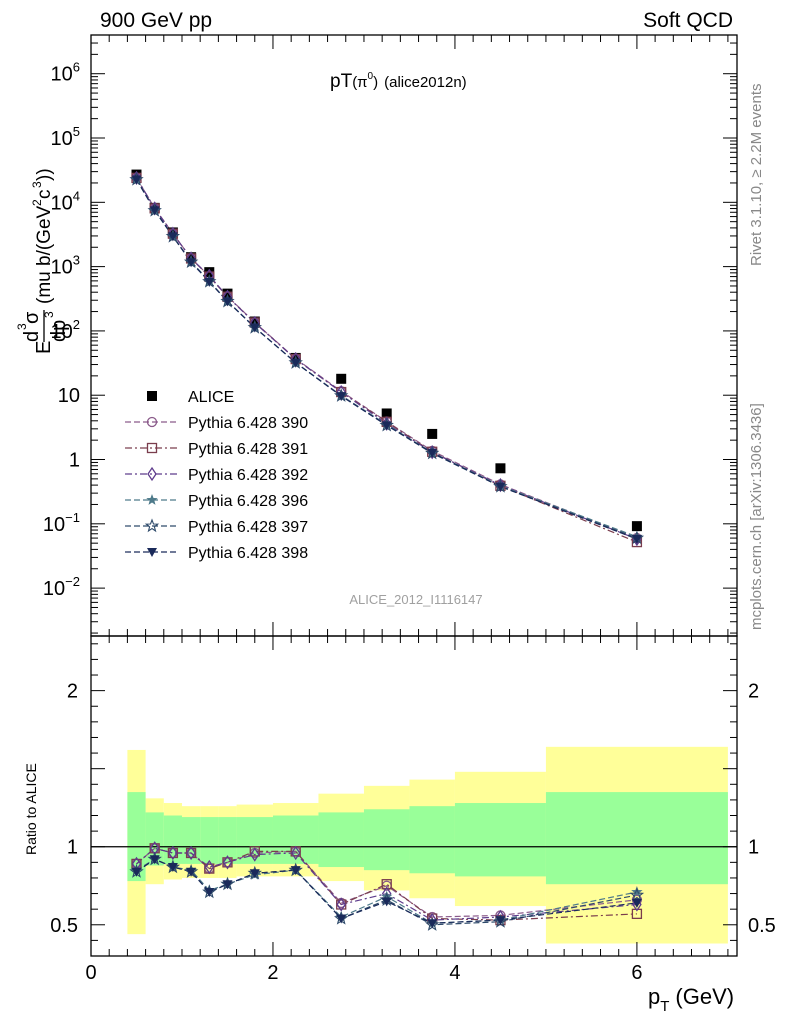  Describe the element at coordinates (359, 82) in the screenshot. I see `plot-title-sub: (π` at that location.